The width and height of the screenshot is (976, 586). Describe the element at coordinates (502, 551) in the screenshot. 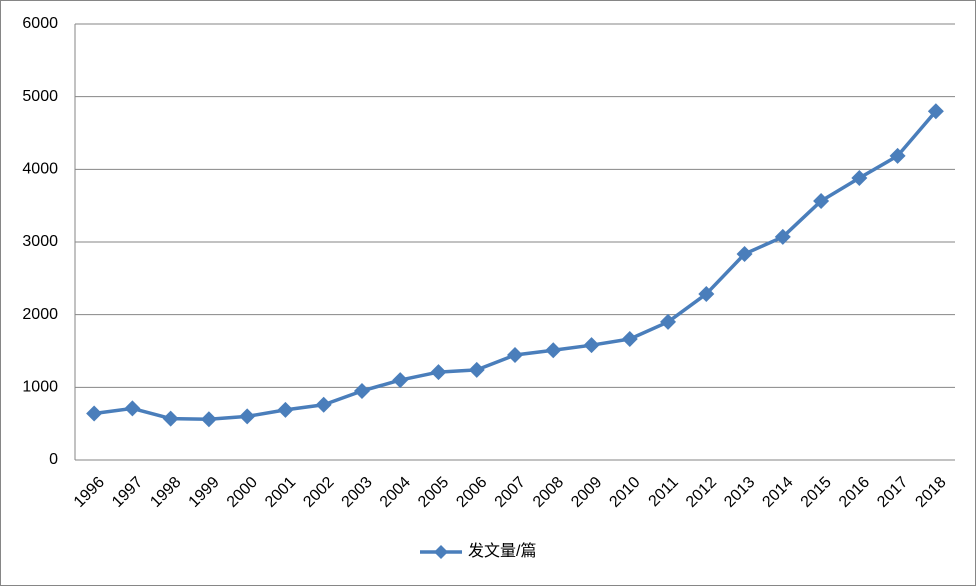

I see `legend-label: 发文量/篇` at that location.